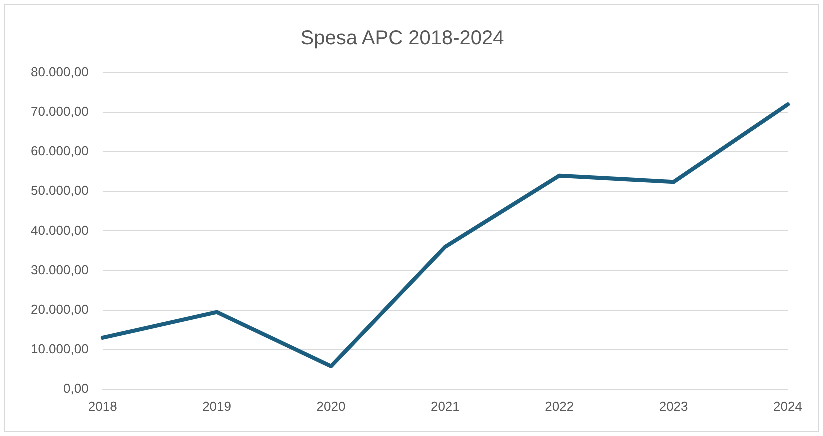 The width and height of the screenshot is (823, 436). What do you see at coordinates (788, 406) in the screenshot?
I see `x-tick-label: 2024` at bounding box center [788, 406].